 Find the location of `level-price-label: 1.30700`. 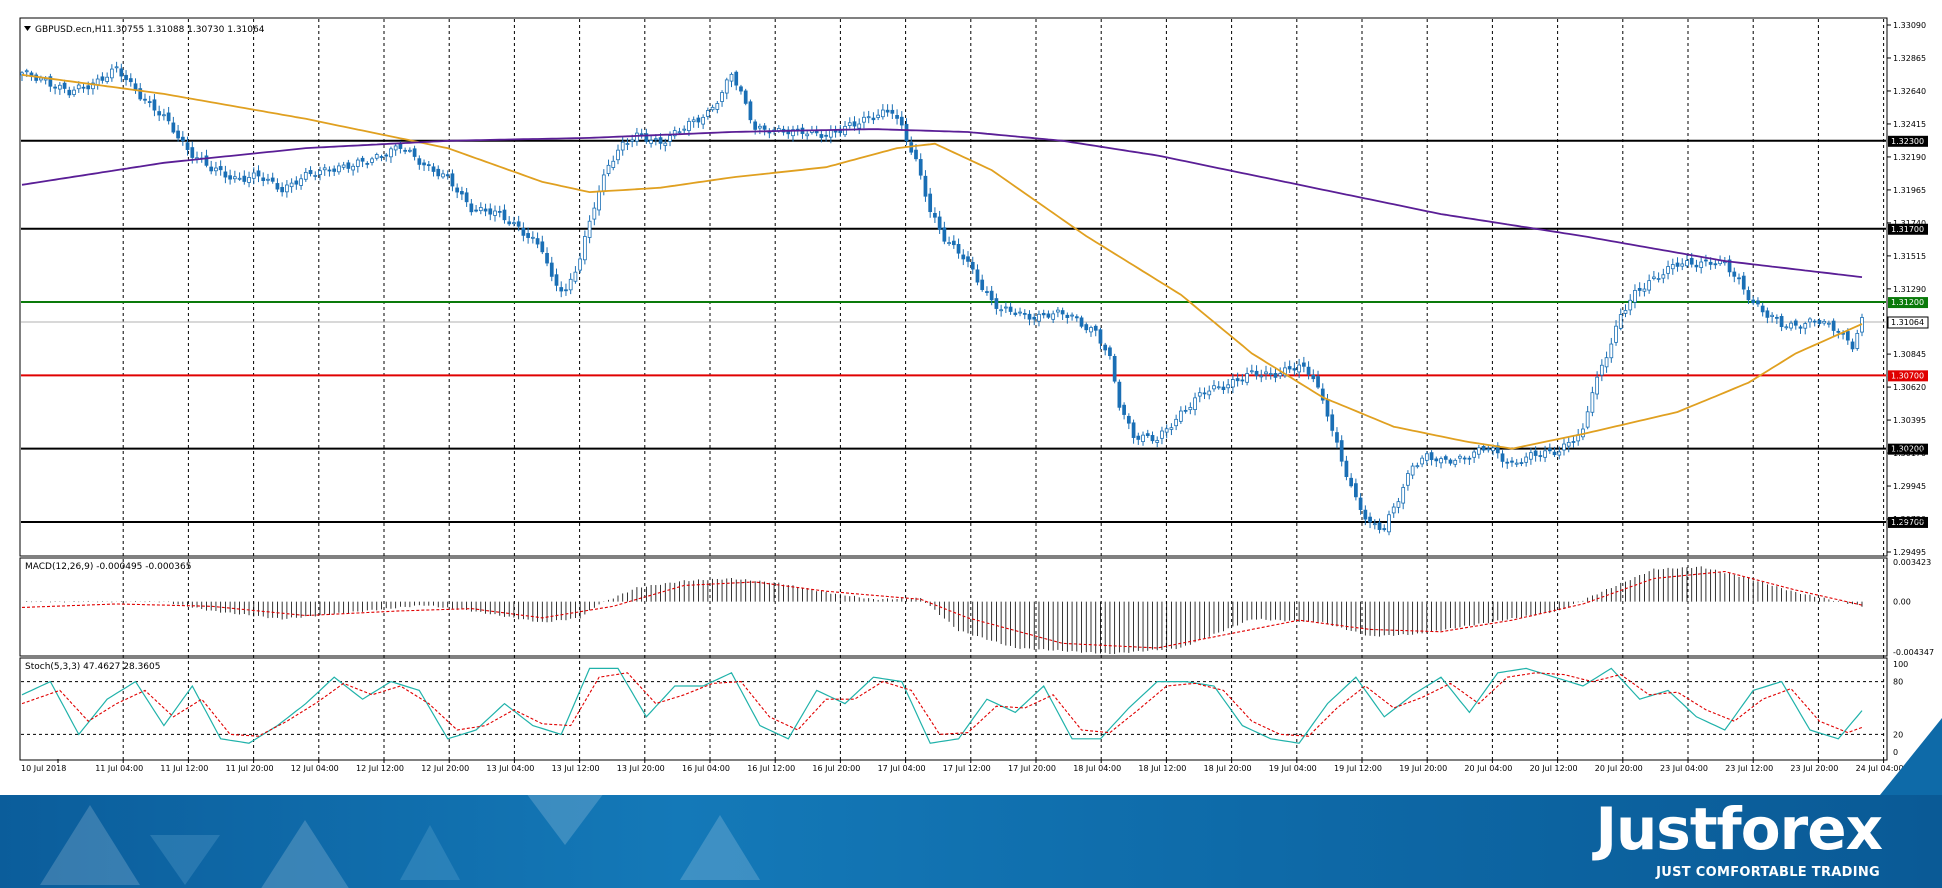

level-price-label: 1.30700 is located at coordinates (1907, 375).